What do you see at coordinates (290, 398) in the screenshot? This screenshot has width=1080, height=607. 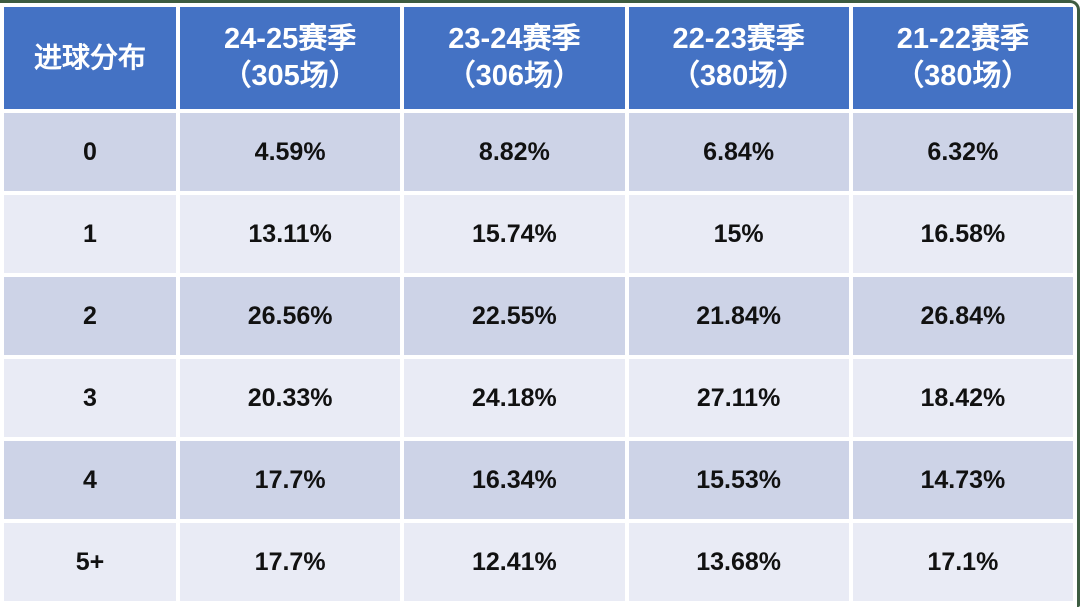 I see `value-cell: 20.33%` at bounding box center [290, 398].